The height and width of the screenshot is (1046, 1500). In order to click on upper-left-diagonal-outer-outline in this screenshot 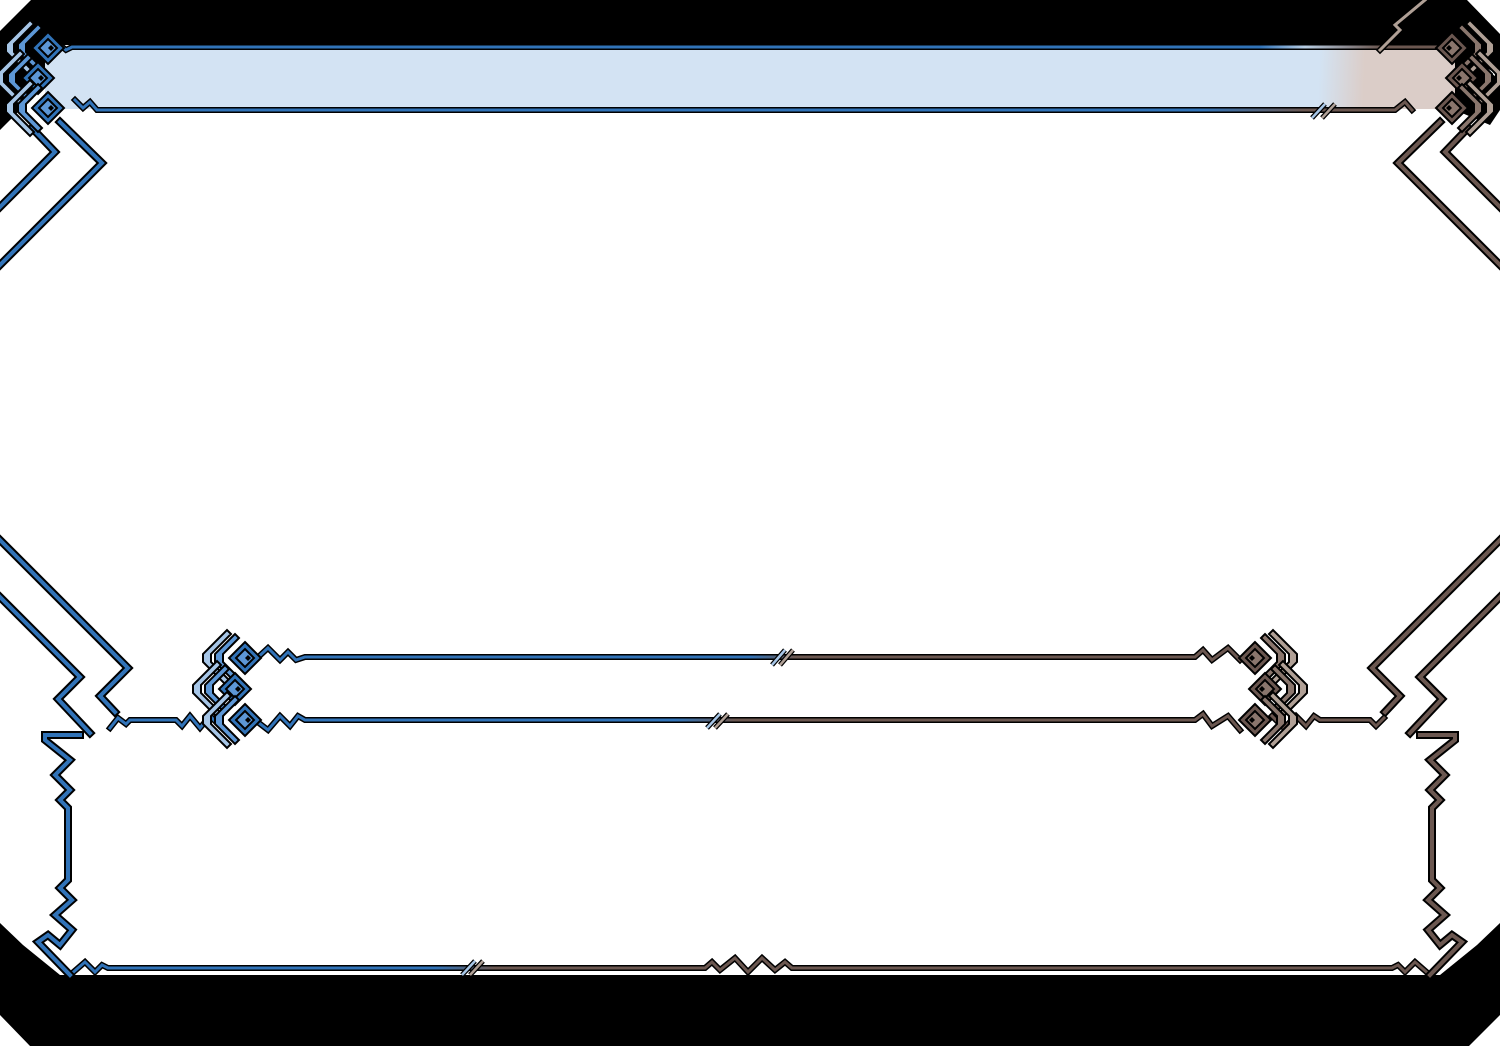, I will do `click(30, 167)`.